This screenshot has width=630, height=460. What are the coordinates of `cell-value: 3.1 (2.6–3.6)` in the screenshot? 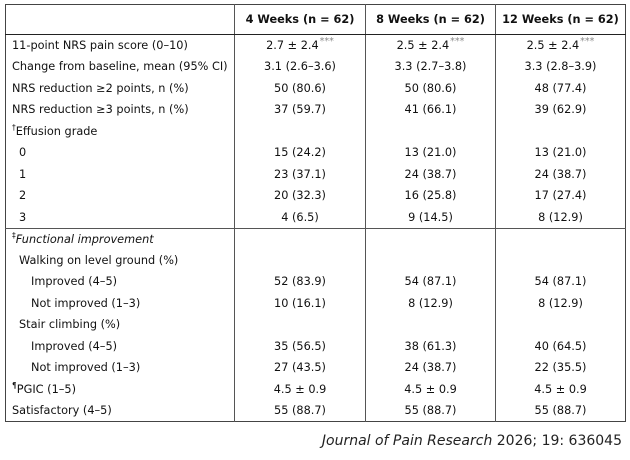 It's located at (300, 67).